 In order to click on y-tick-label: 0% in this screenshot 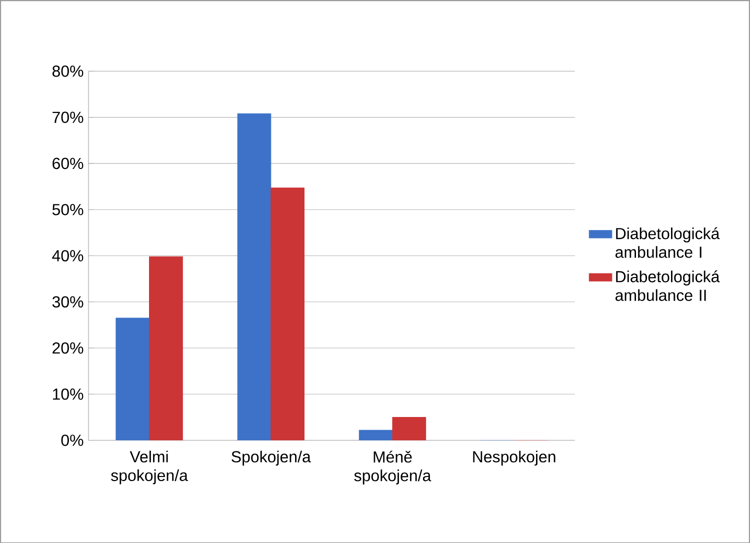, I will do `click(72, 440)`.